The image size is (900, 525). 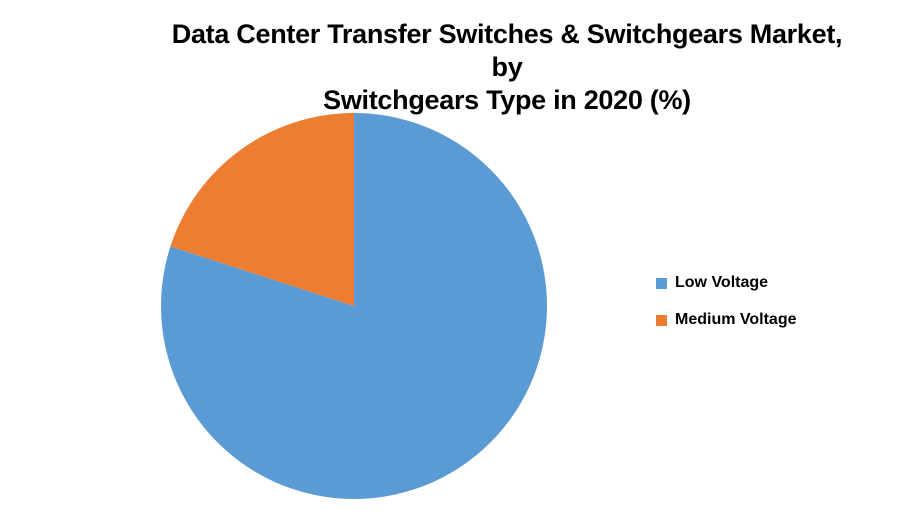 I want to click on legend-swatch-low-voltage, so click(x=661, y=283).